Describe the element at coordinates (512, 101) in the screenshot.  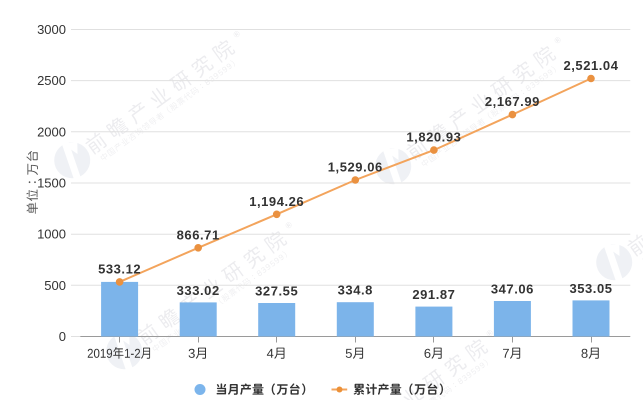
I see `svg-text: 2,167.99` at that location.